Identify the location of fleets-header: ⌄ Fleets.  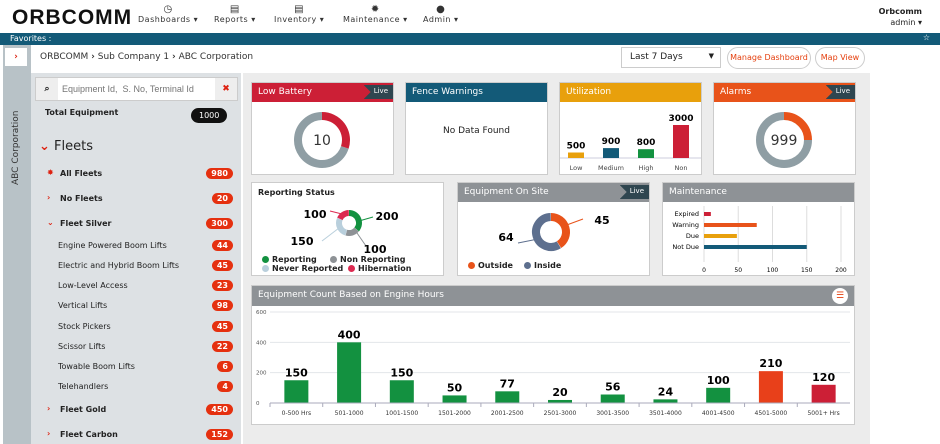
(66, 146).